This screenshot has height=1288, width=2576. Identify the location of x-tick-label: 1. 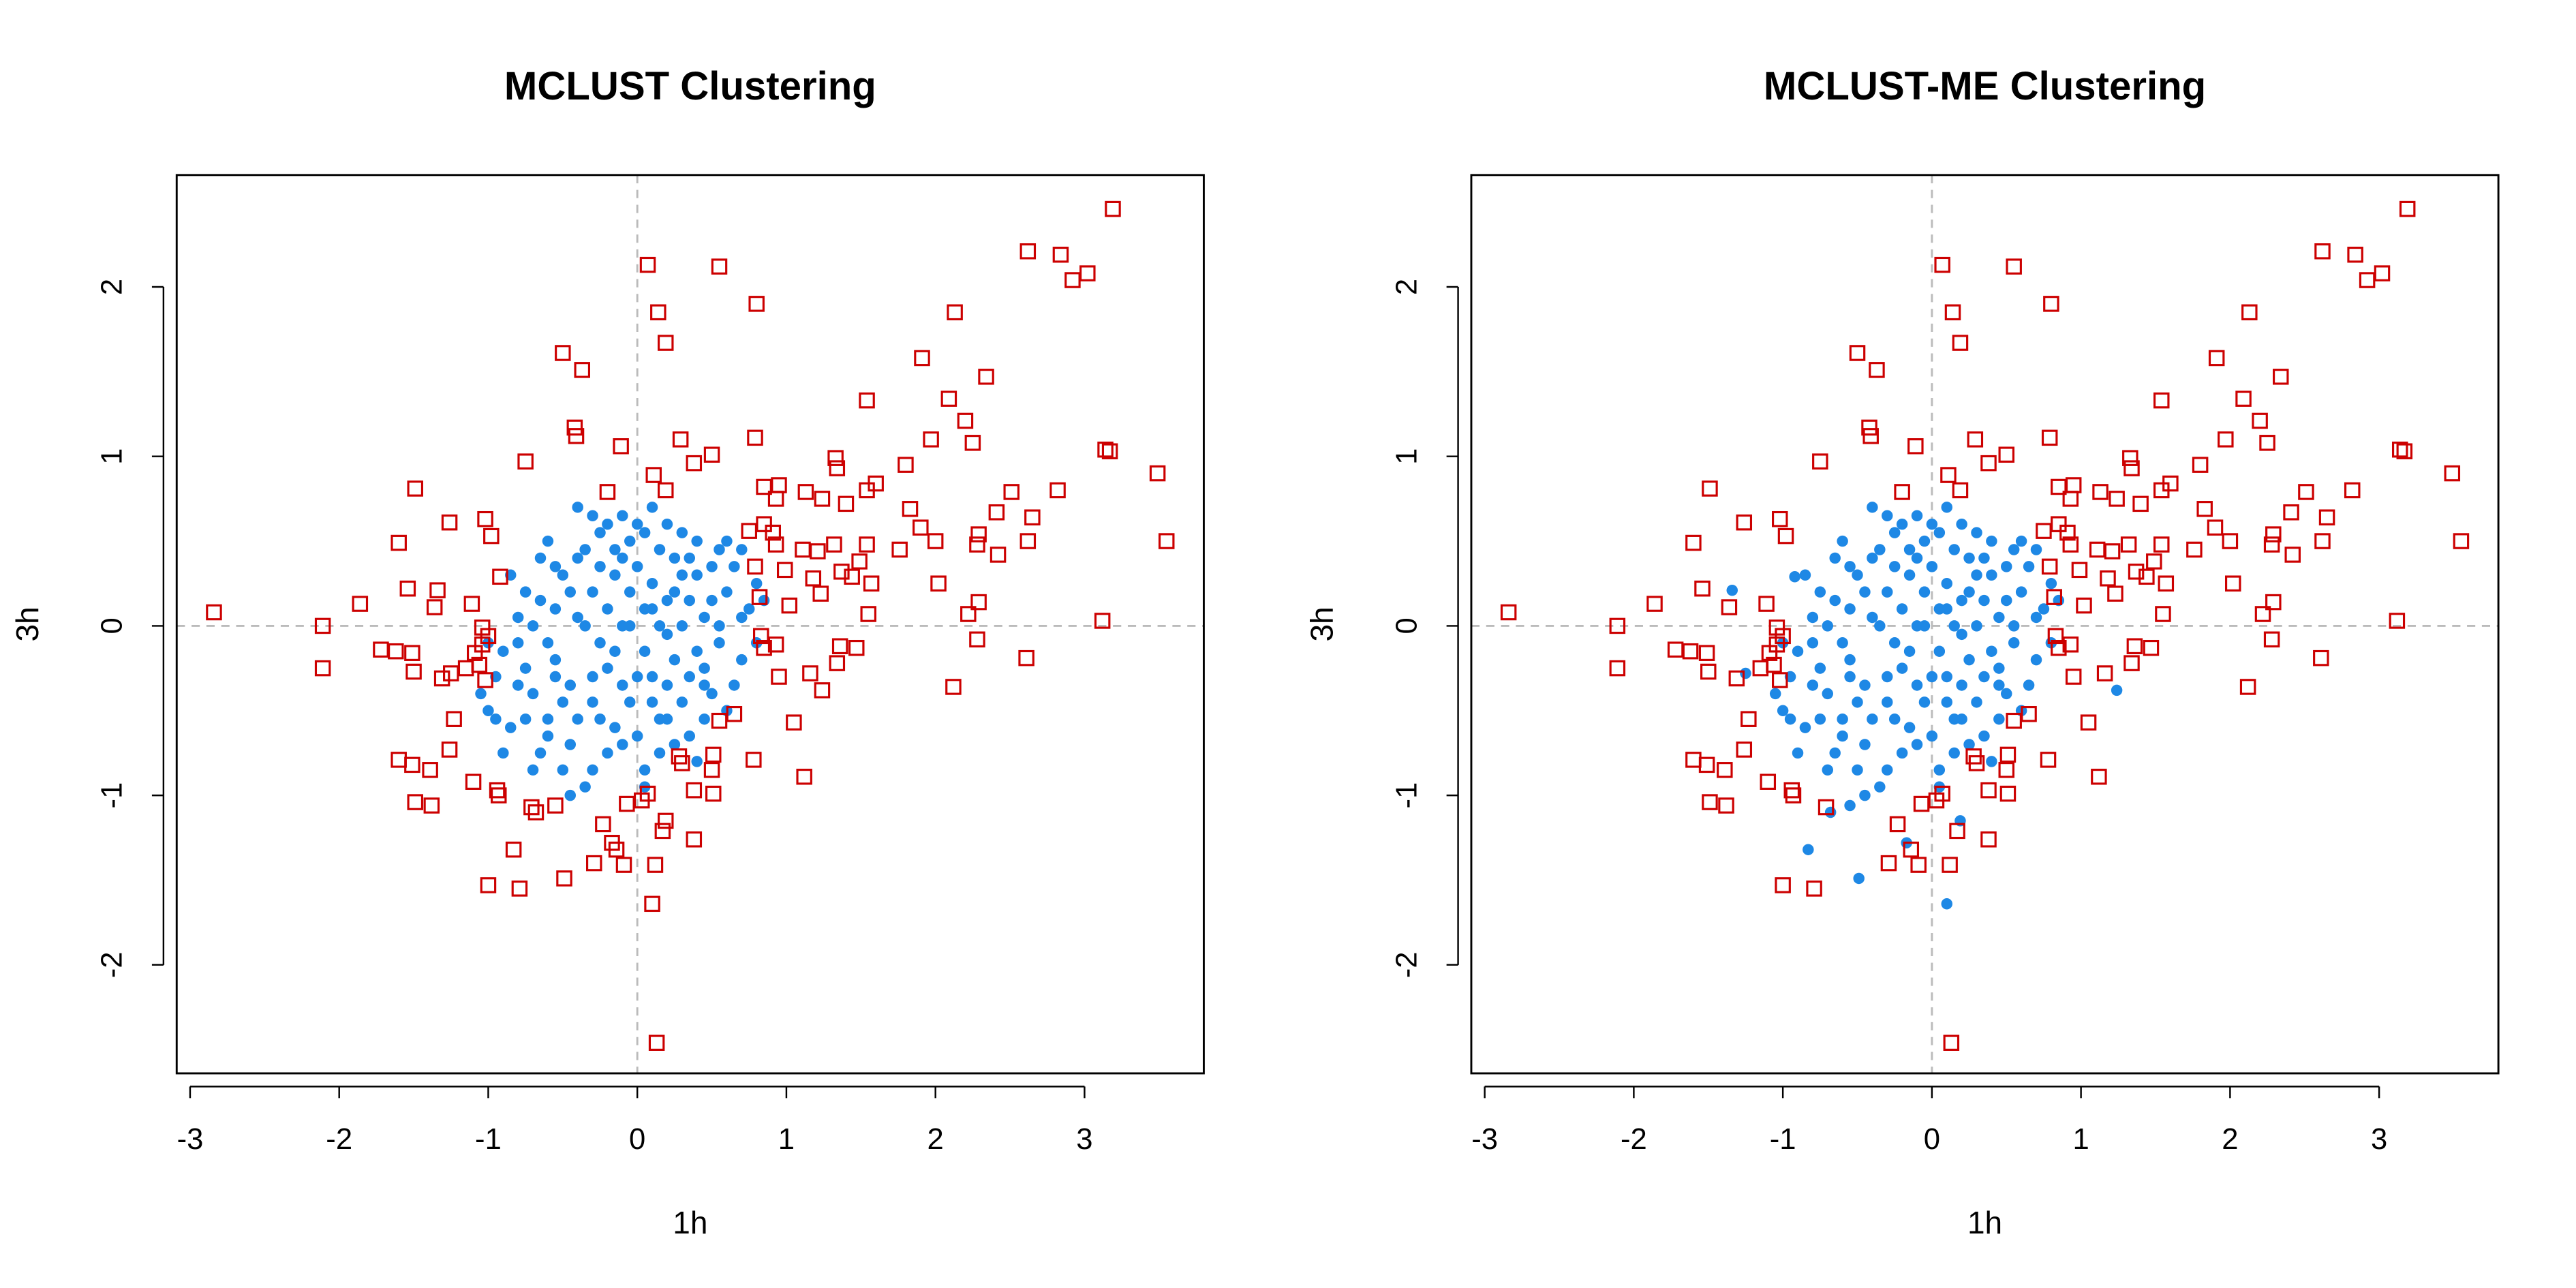
(786, 1139).